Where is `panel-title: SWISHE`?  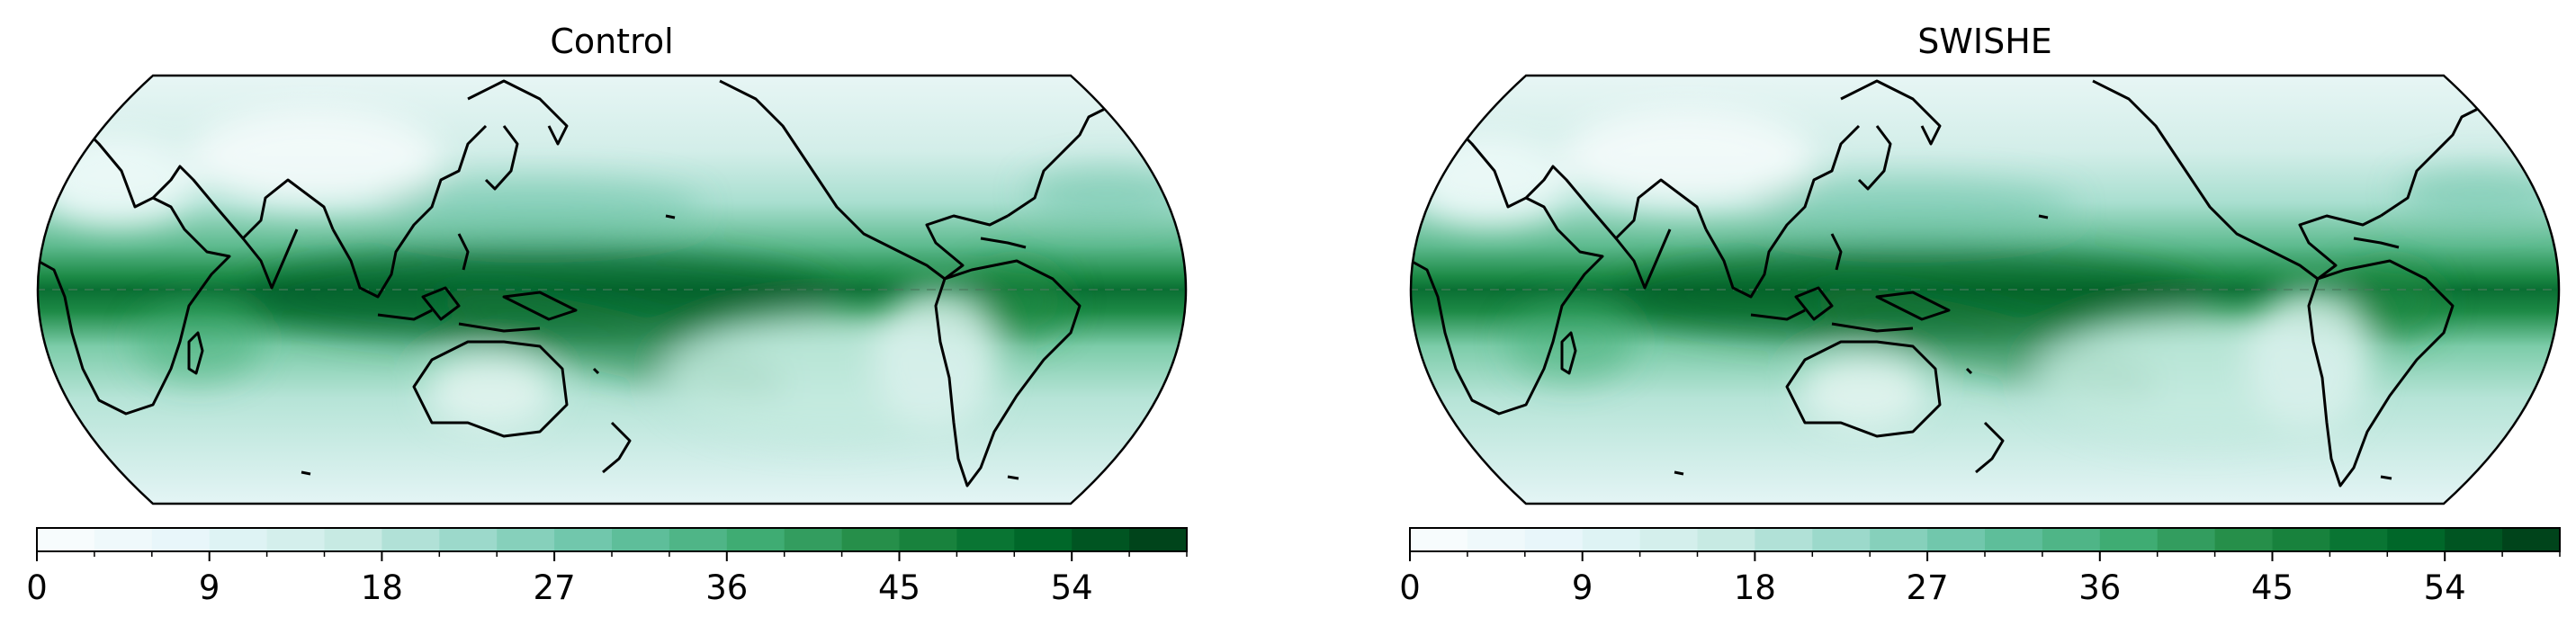
panel-title: SWISHE is located at coordinates (1985, 41).